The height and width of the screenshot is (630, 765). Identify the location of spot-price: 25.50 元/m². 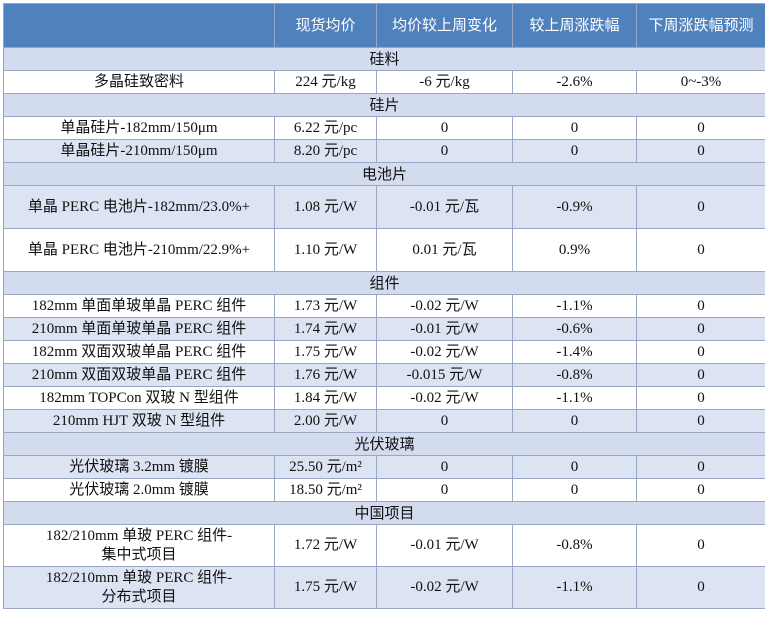
(326, 467).